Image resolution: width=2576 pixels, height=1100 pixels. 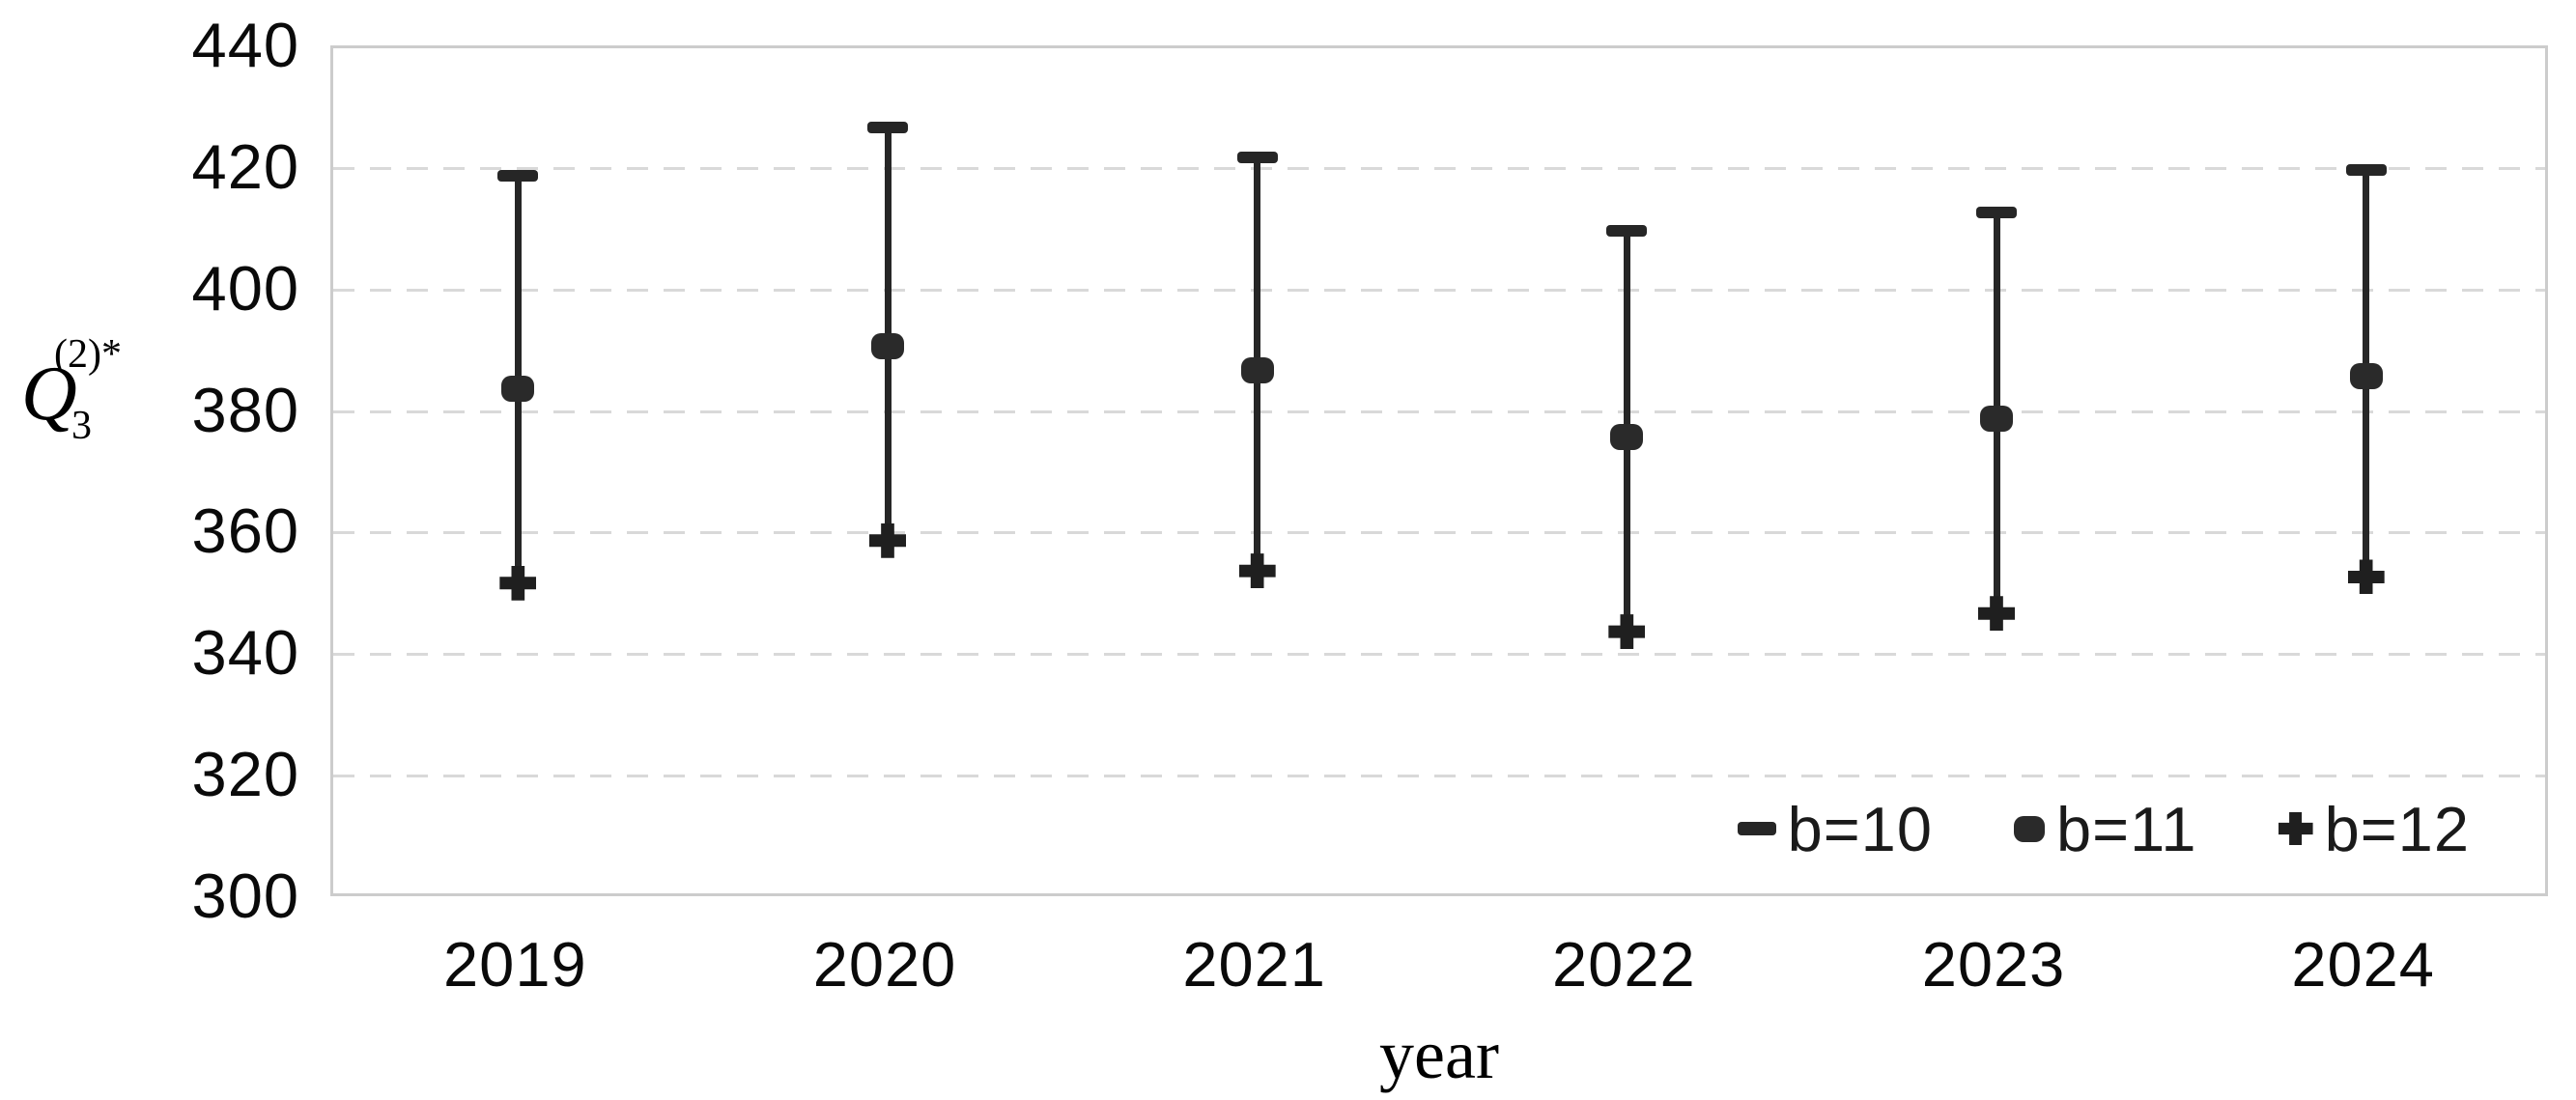 What do you see at coordinates (103, 392) in the screenshot?
I see `y-axis-title: Q (2)* 3` at bounding box center [103, 392].